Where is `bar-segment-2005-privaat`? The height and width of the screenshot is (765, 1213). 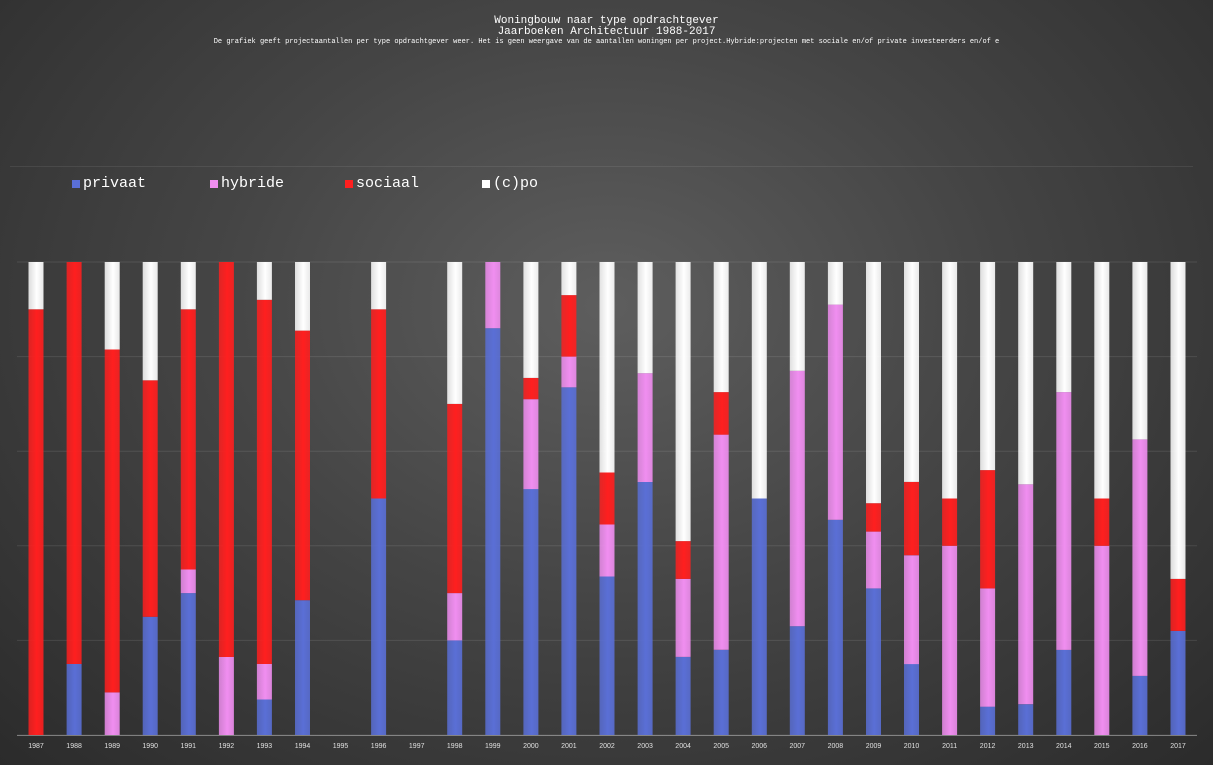
bar-segment-2005-privaat is located at coordinates (721, 692).